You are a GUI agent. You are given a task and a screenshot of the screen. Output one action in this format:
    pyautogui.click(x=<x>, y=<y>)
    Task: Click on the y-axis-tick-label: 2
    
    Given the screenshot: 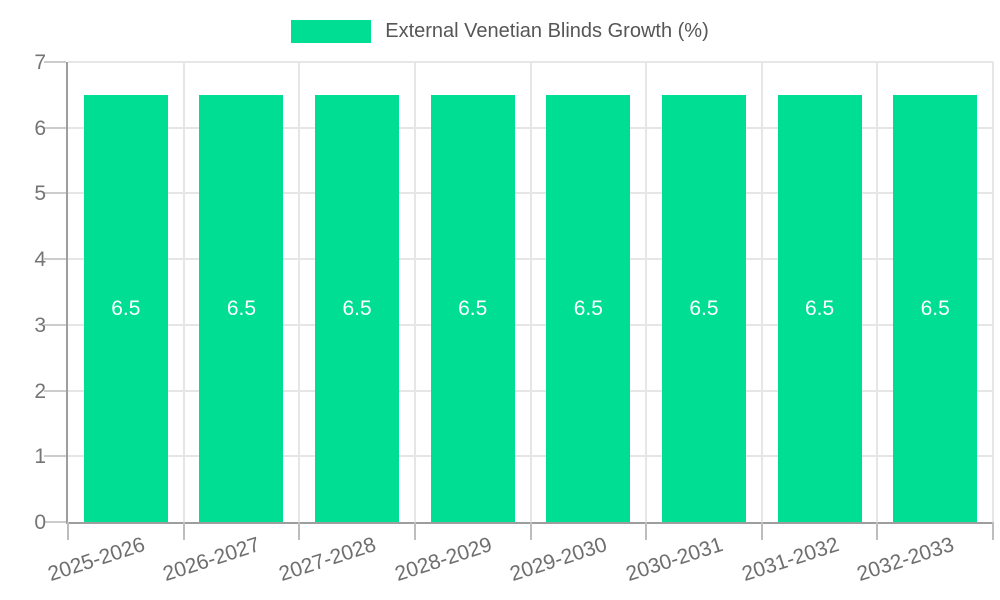 What is the action you would take?
    pyautogui.click(x=40, y=391)
    